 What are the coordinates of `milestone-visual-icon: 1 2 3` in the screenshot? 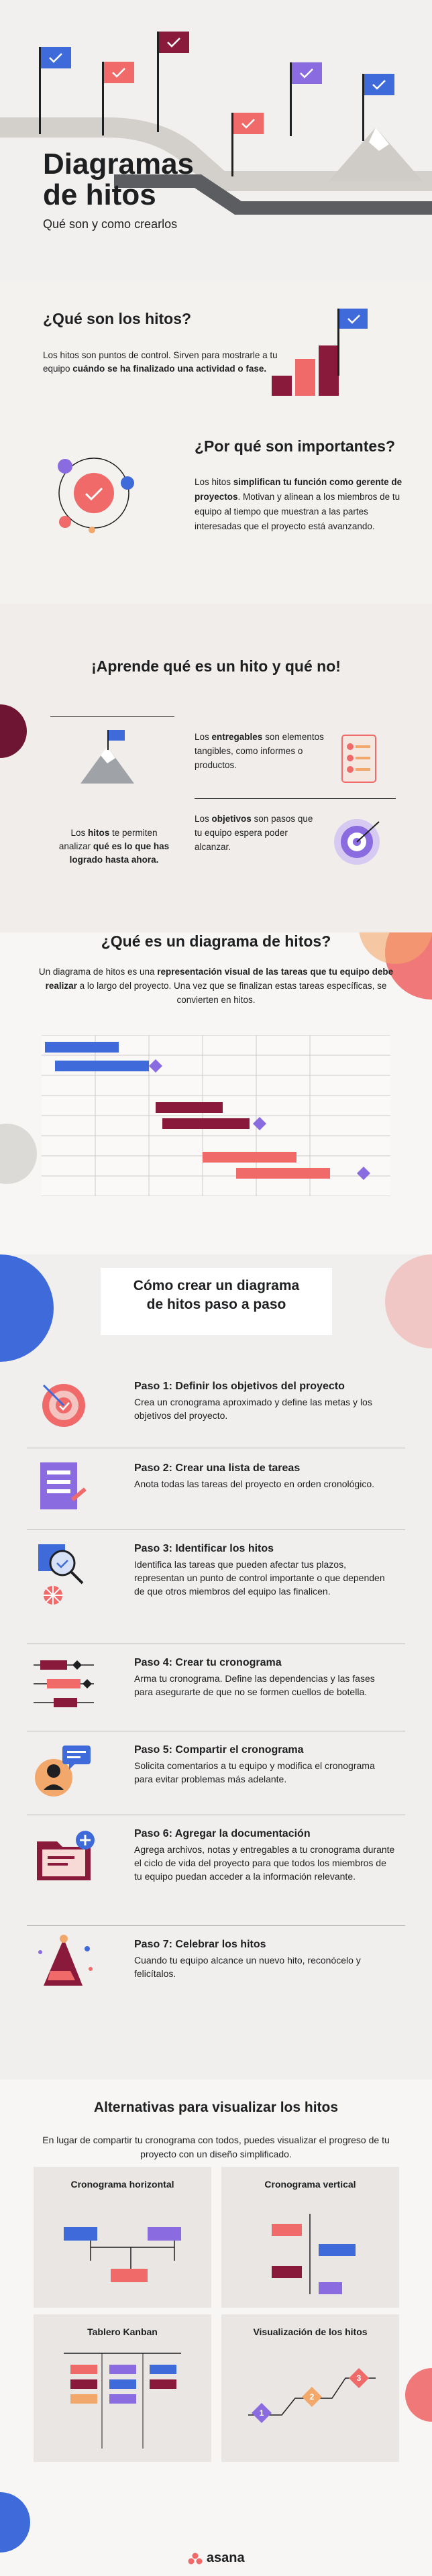 It's located at (312, 2395).